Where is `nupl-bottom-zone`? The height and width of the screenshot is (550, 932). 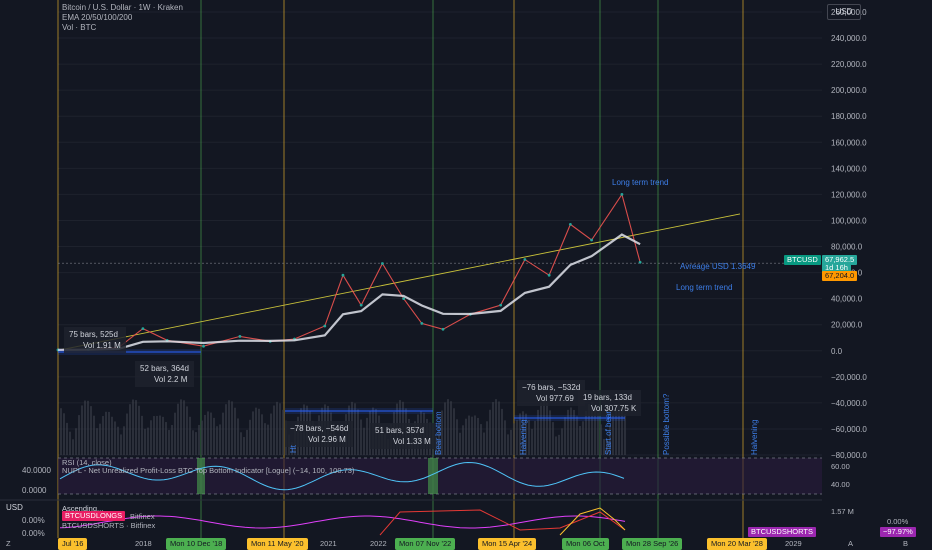
nupl-bottom-zone is located at coordinates (201, 476).